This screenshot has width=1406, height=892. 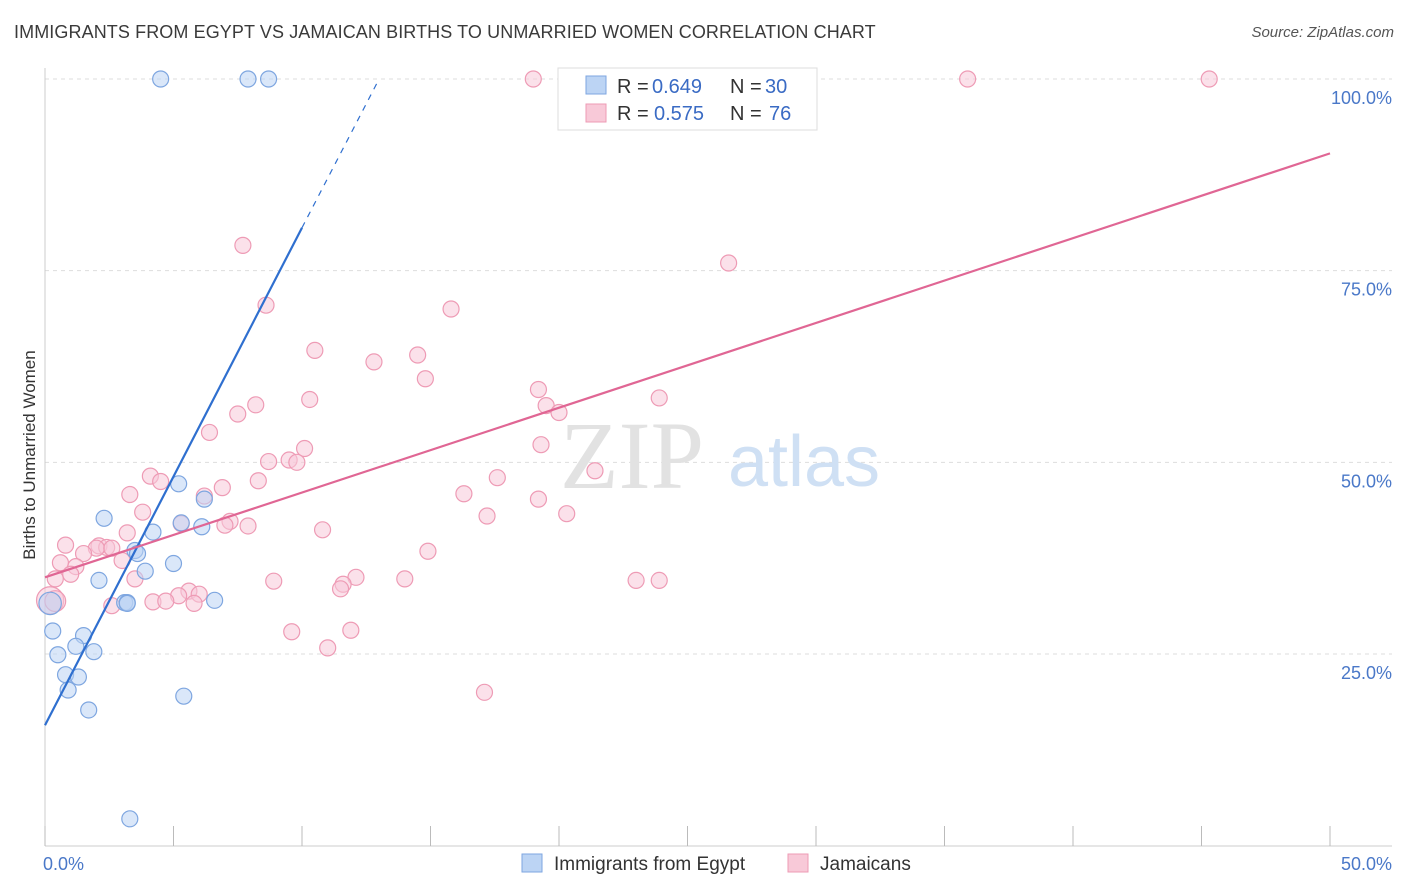 I want to click on series-jamaicans-swatch, so click(x=798, y=863).